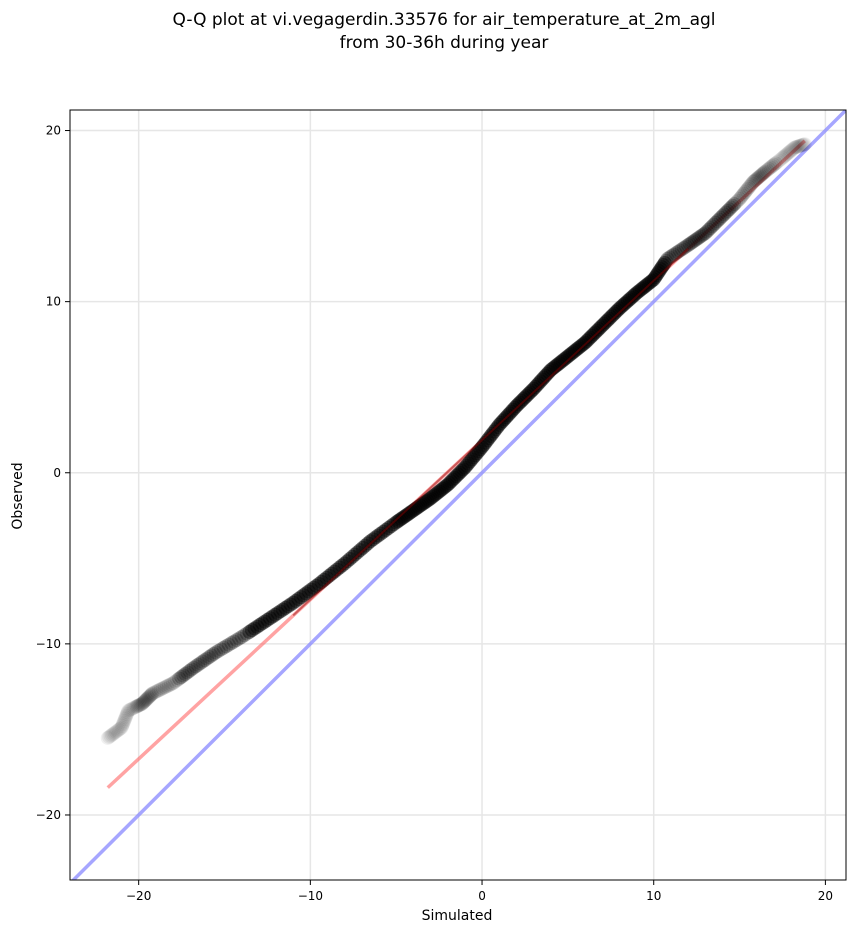  Describe the element at coordinates (482, 896) in the screenshot. I see `x-tick-label: 0` at that location.